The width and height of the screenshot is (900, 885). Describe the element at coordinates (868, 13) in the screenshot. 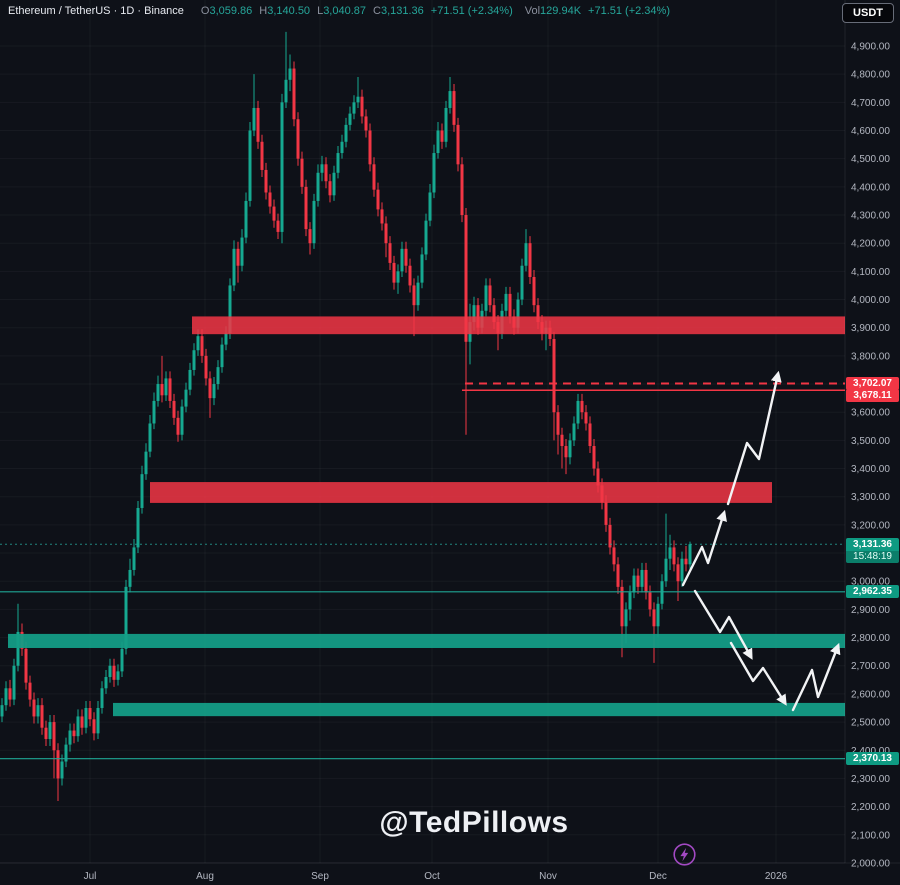

I see `currency-usdt-button: USDT` at that location.